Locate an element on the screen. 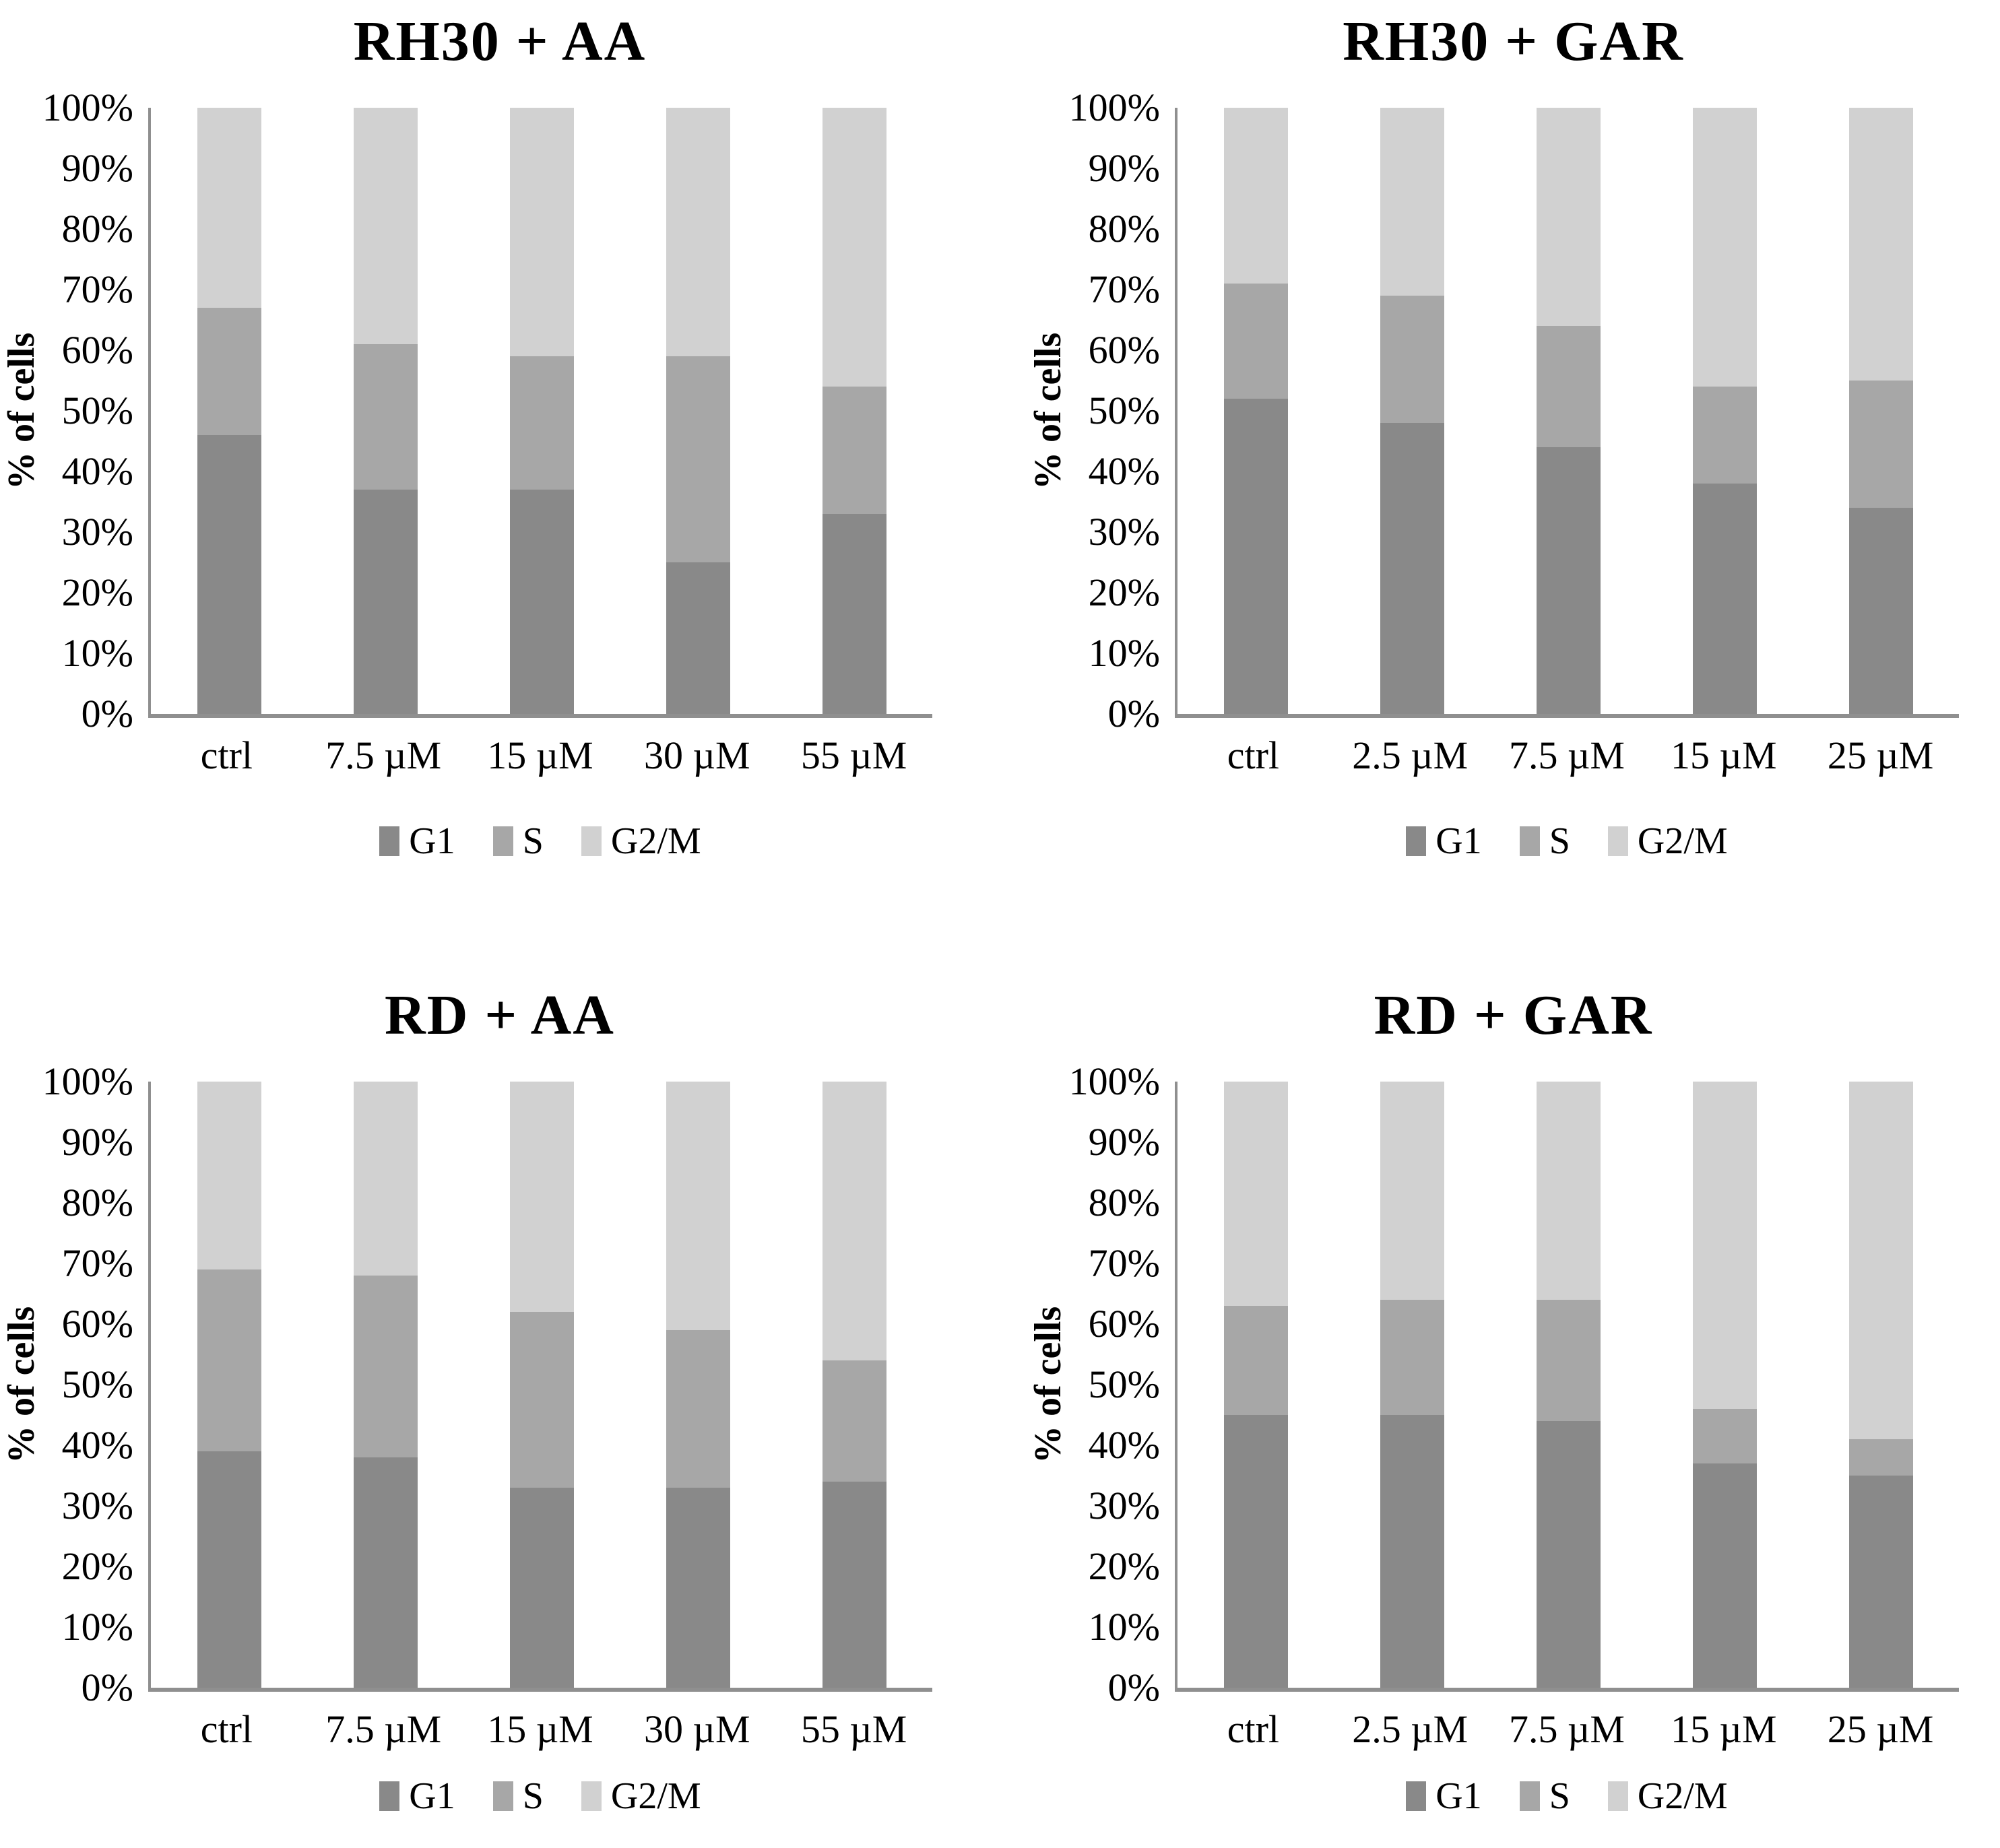 The width and height of the screenshot is (2000, 1848). chart-title-rh30-gar: RH30 + GAR is located at coordinates (1514, 41).